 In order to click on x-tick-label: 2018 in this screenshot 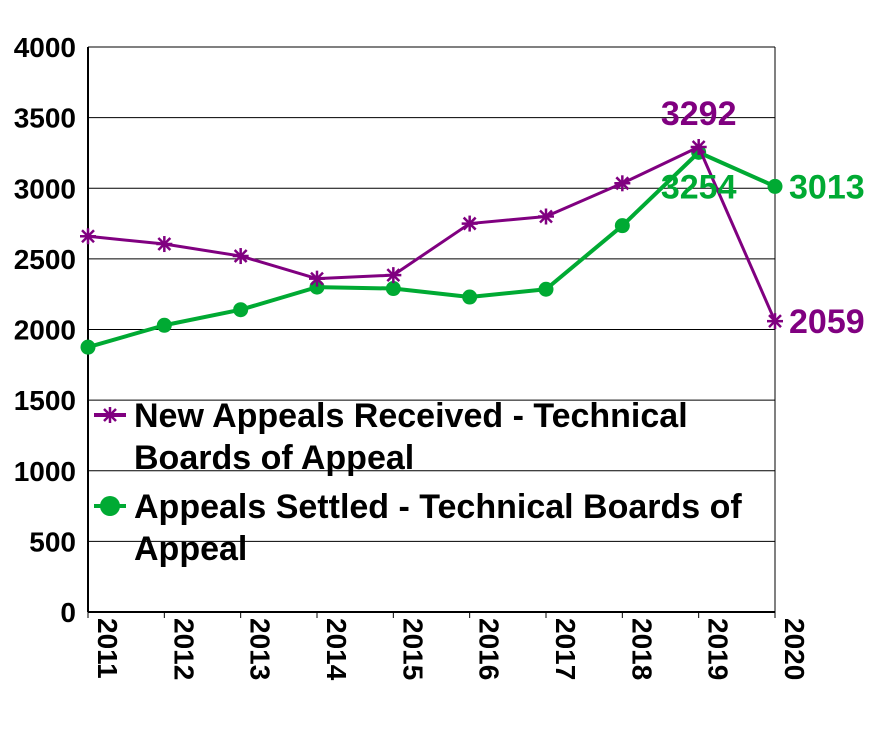, I will do `click(641, 649)`.